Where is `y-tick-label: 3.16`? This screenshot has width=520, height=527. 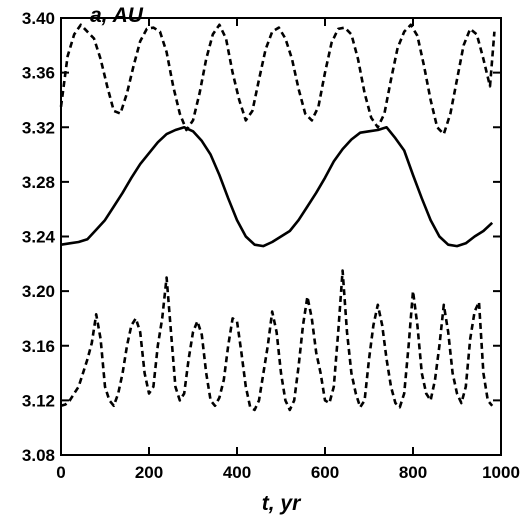 y-tick-label: 3.16 is located at coordinates (38, 346).